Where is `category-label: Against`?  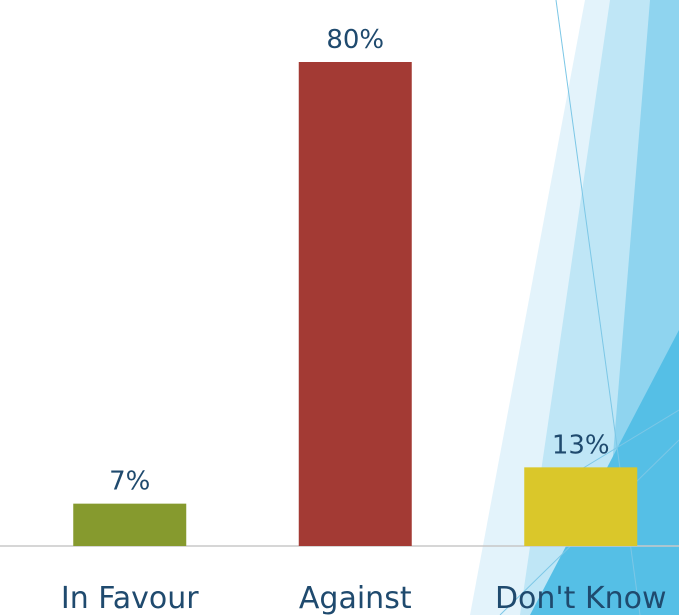 category-label: Against is located at coordinates (355, 598).